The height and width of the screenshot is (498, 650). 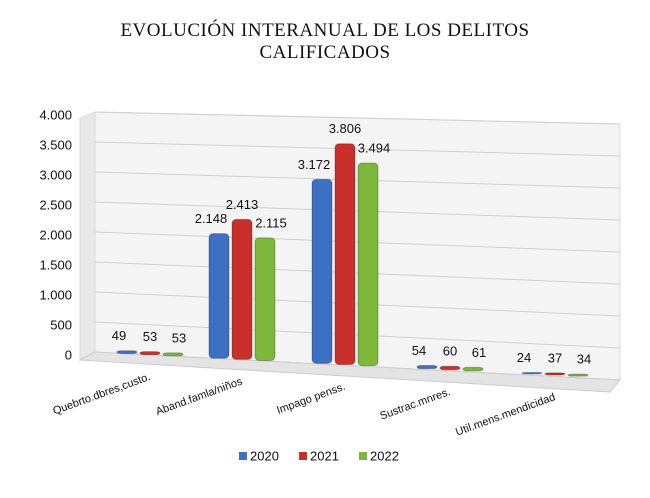 What do you see at coordinates (505, 414) in the screenshot?
I see `x-tick-label: Util.mens.mendicidad` at bounding box center [505, 414].